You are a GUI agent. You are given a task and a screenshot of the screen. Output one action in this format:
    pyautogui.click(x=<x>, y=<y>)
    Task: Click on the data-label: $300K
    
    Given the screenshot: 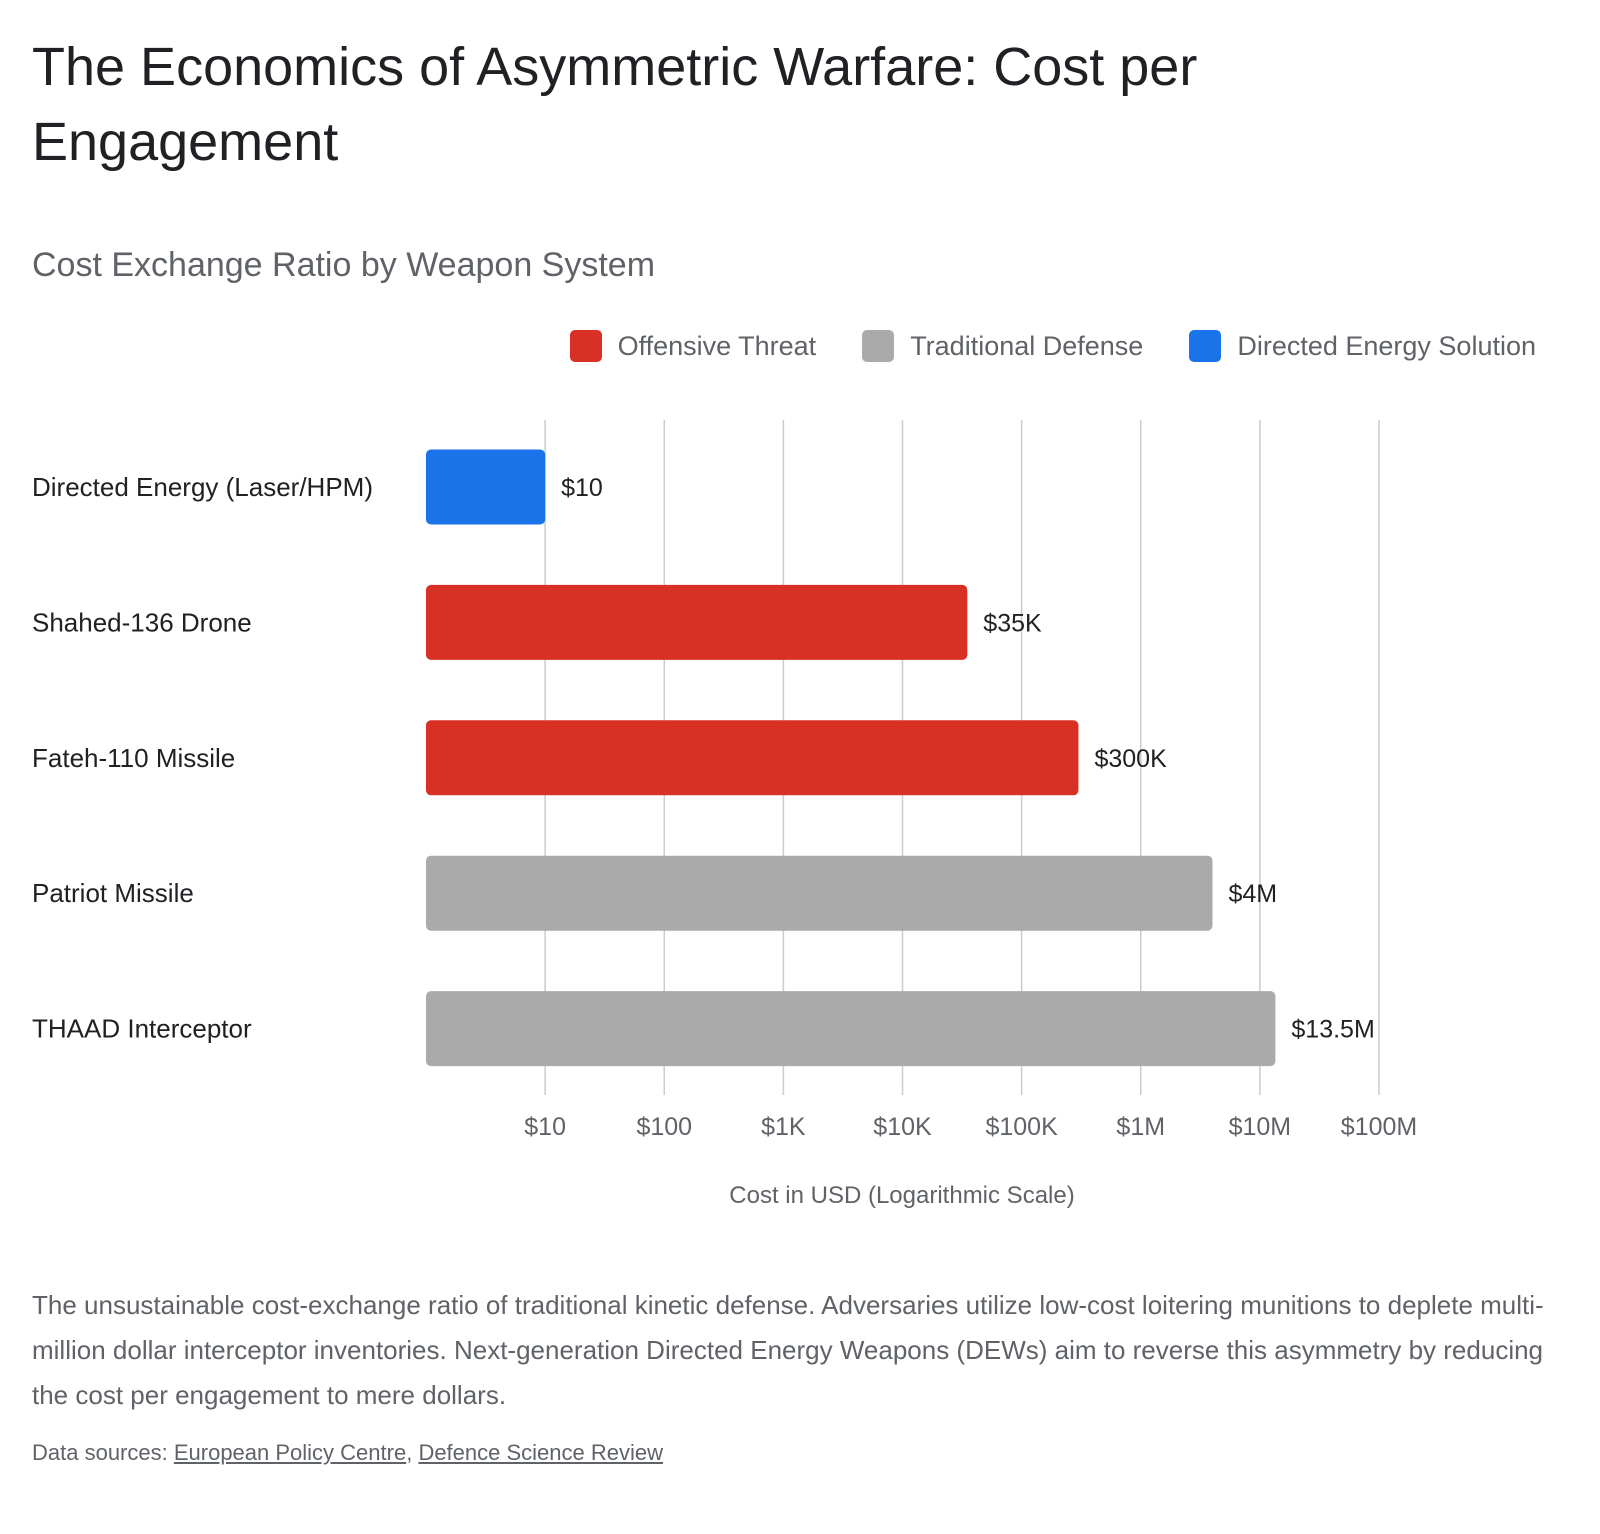 What is the action you would take?
    pyautogui.click(x=1130, y=759)
    